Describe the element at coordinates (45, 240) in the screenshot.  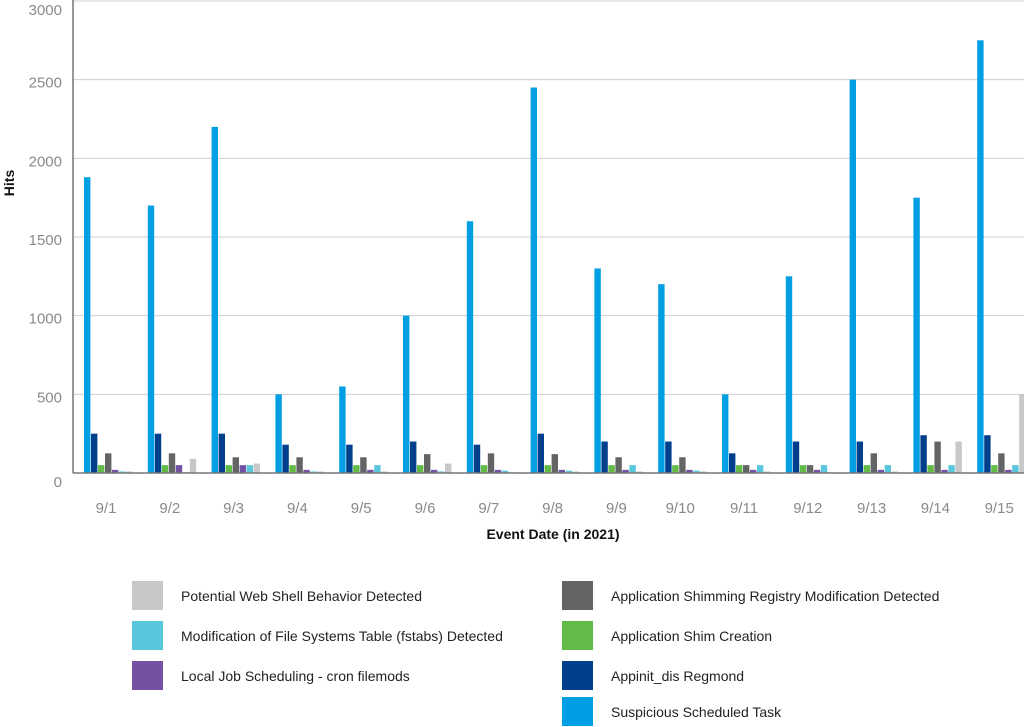
I see `y-tick-label: 1500` at that location.